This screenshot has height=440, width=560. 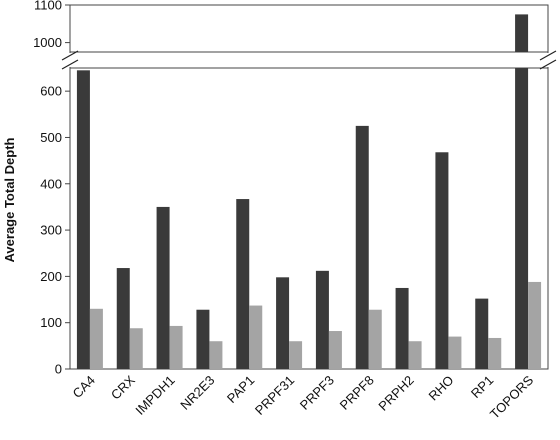 I want to click on category-label-prpf31: PRPF31, so click(x=274, y=395).